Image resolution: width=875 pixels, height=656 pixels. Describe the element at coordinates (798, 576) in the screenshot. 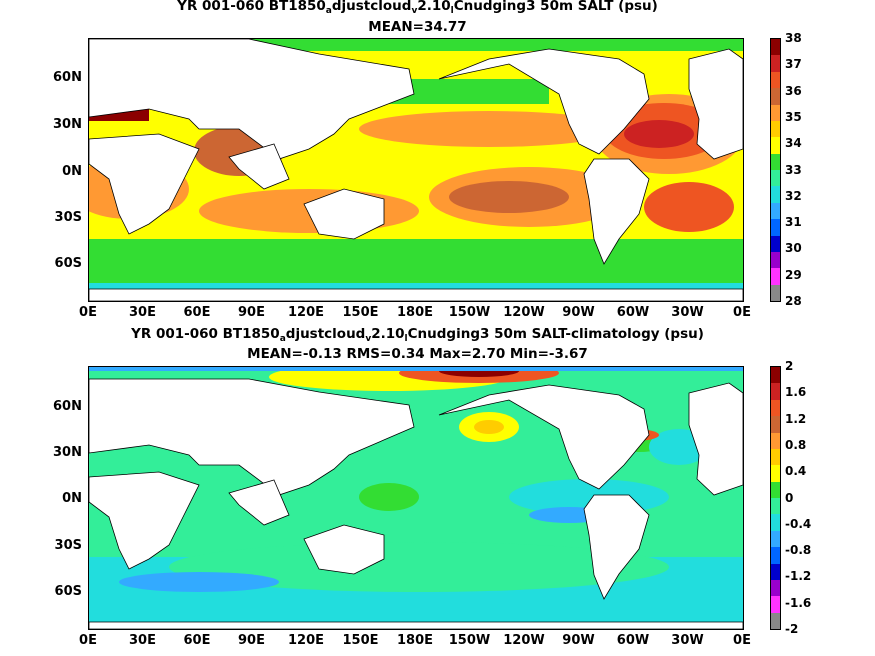

I see `colorbar-label: -1.2` at that location.